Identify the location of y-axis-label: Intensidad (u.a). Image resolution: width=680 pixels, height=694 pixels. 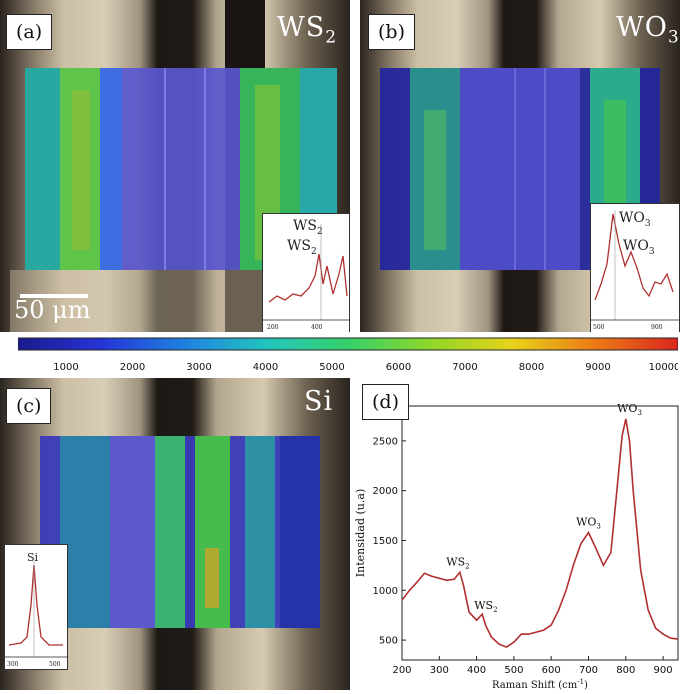
(360, 533).